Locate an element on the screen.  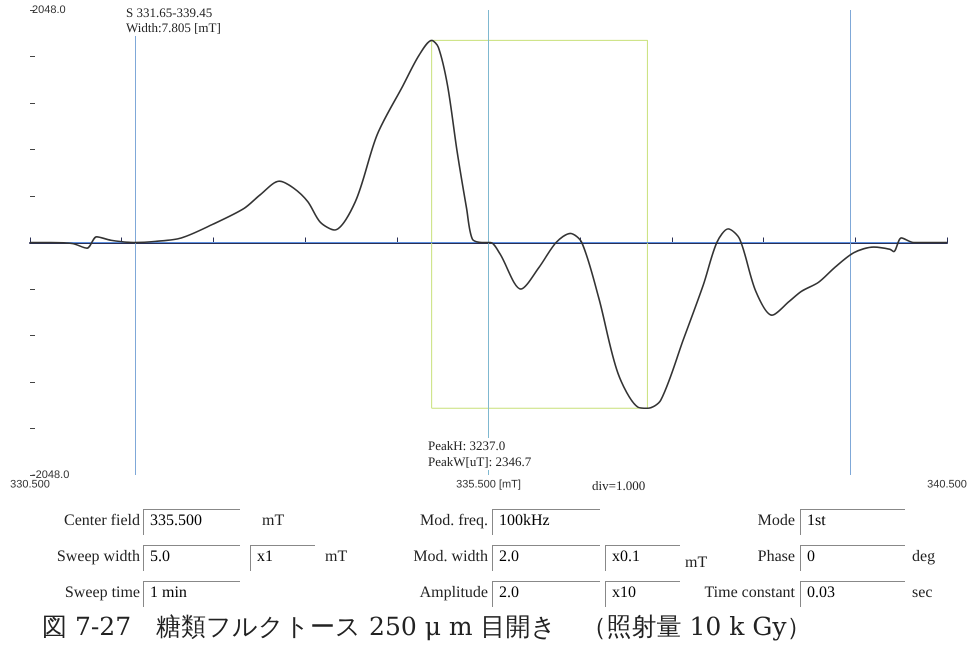
annotation: Width:7.805 [mT] is located at coordinates (173, 28).